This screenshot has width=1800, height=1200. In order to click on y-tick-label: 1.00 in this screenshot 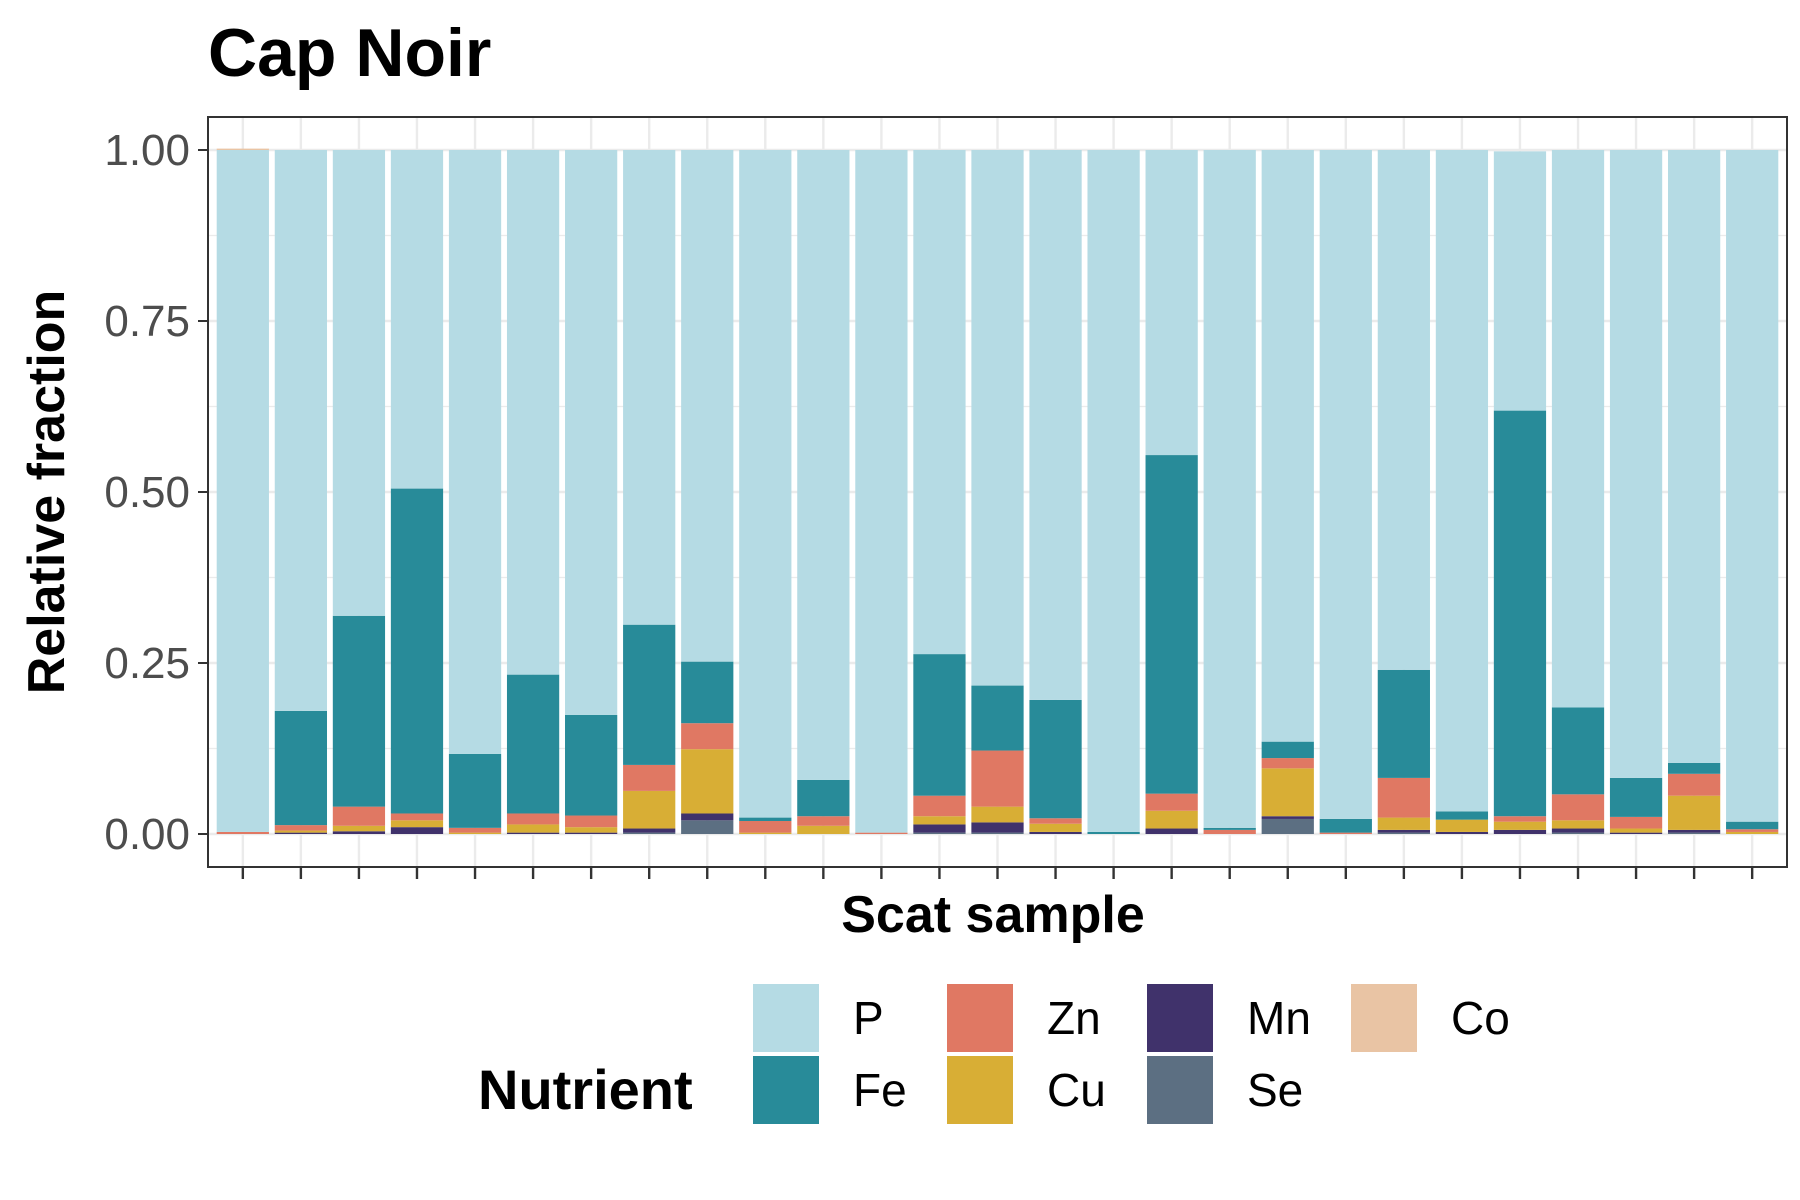, I will do `click(147, 150)`.